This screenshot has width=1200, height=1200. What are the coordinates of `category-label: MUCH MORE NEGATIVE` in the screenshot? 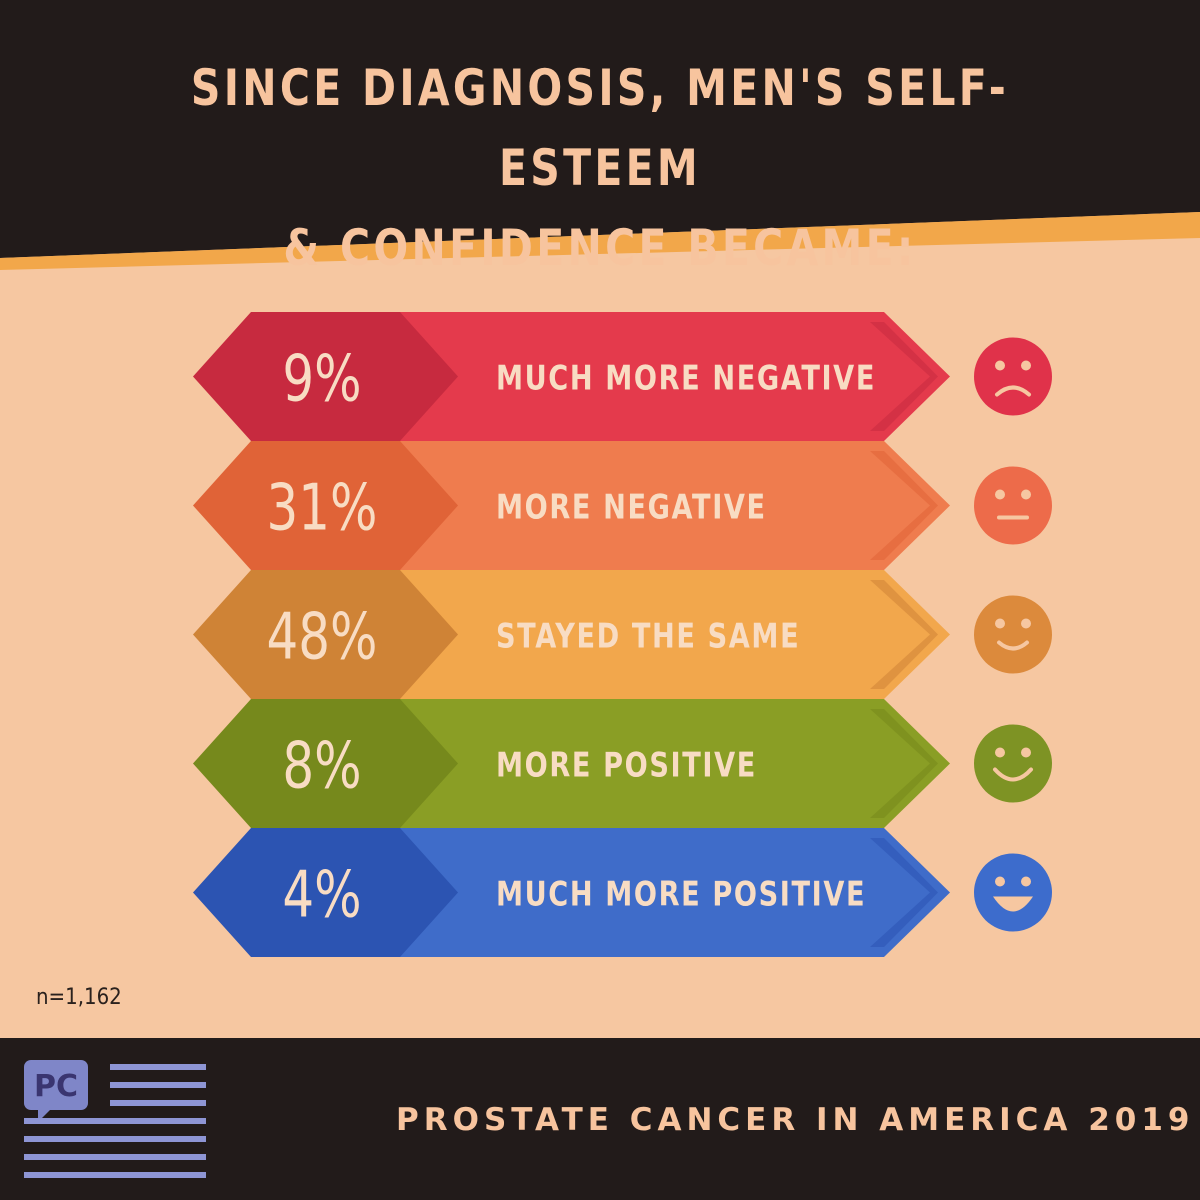 It's located at (686, 379).